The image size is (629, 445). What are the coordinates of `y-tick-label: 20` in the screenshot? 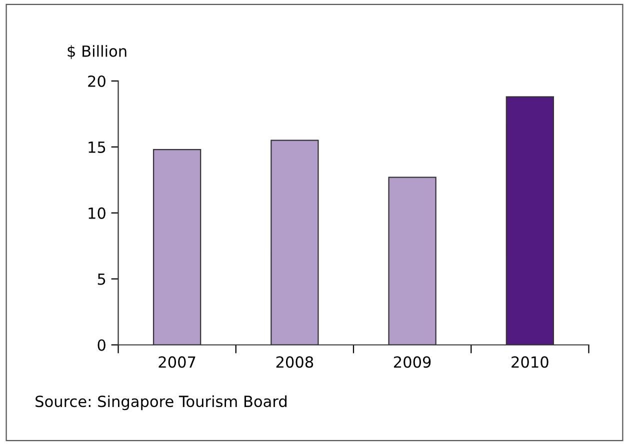 It's located at (97, 81).